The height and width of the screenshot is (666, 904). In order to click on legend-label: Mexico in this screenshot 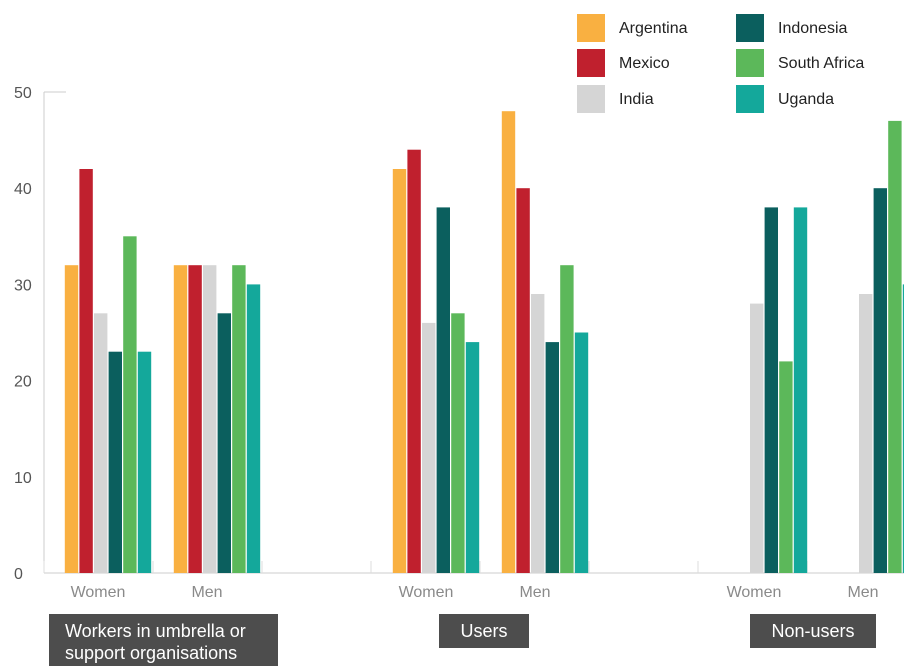, I will do `click(644, 63)`.